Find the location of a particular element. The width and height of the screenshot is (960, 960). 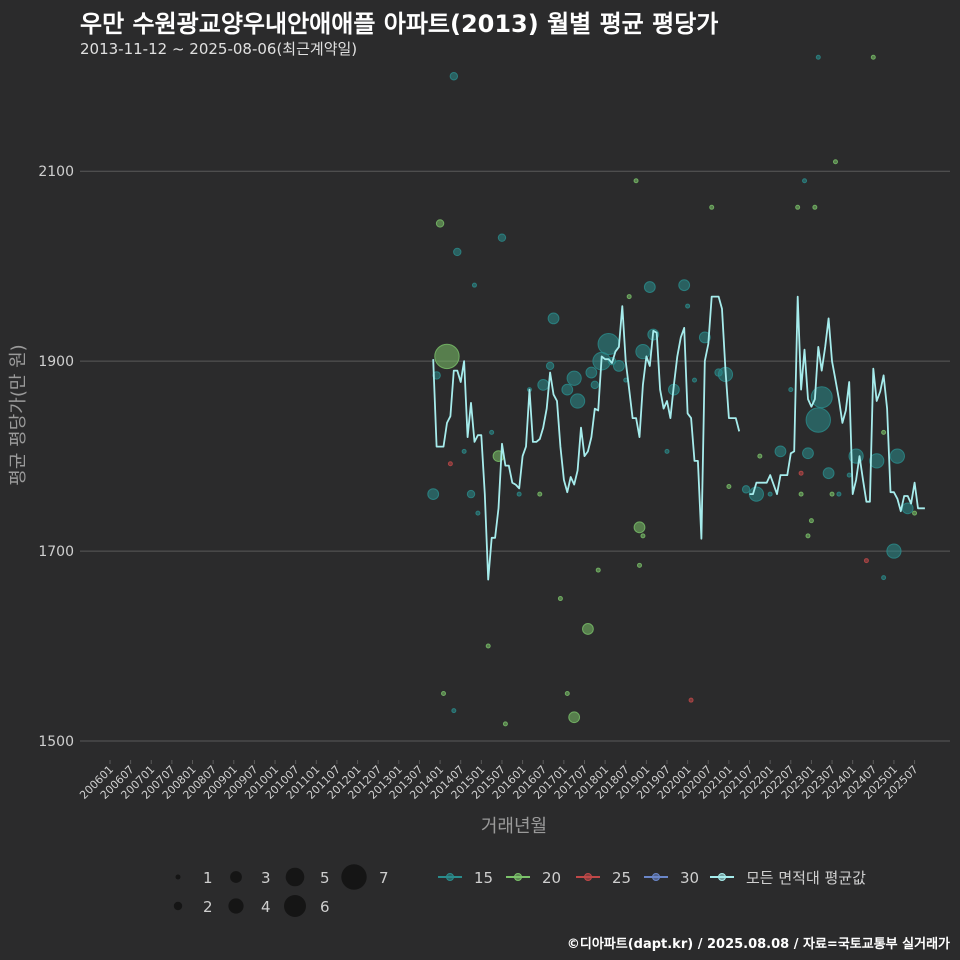

y-tick-label: 2100 is located at coordinates (56, 172).